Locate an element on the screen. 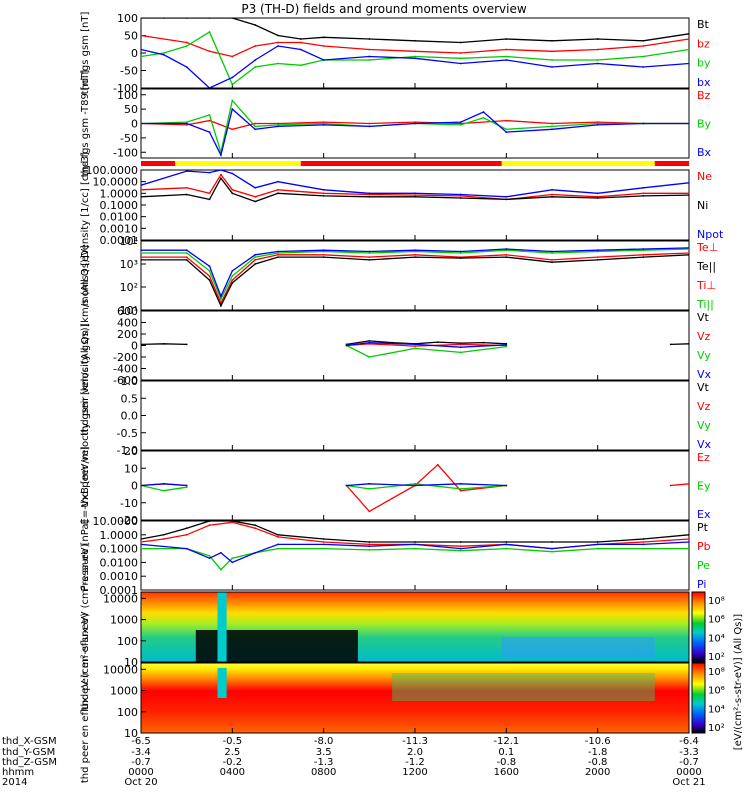  x-axis-value: -12.1 is located at coordinates (506, 741).